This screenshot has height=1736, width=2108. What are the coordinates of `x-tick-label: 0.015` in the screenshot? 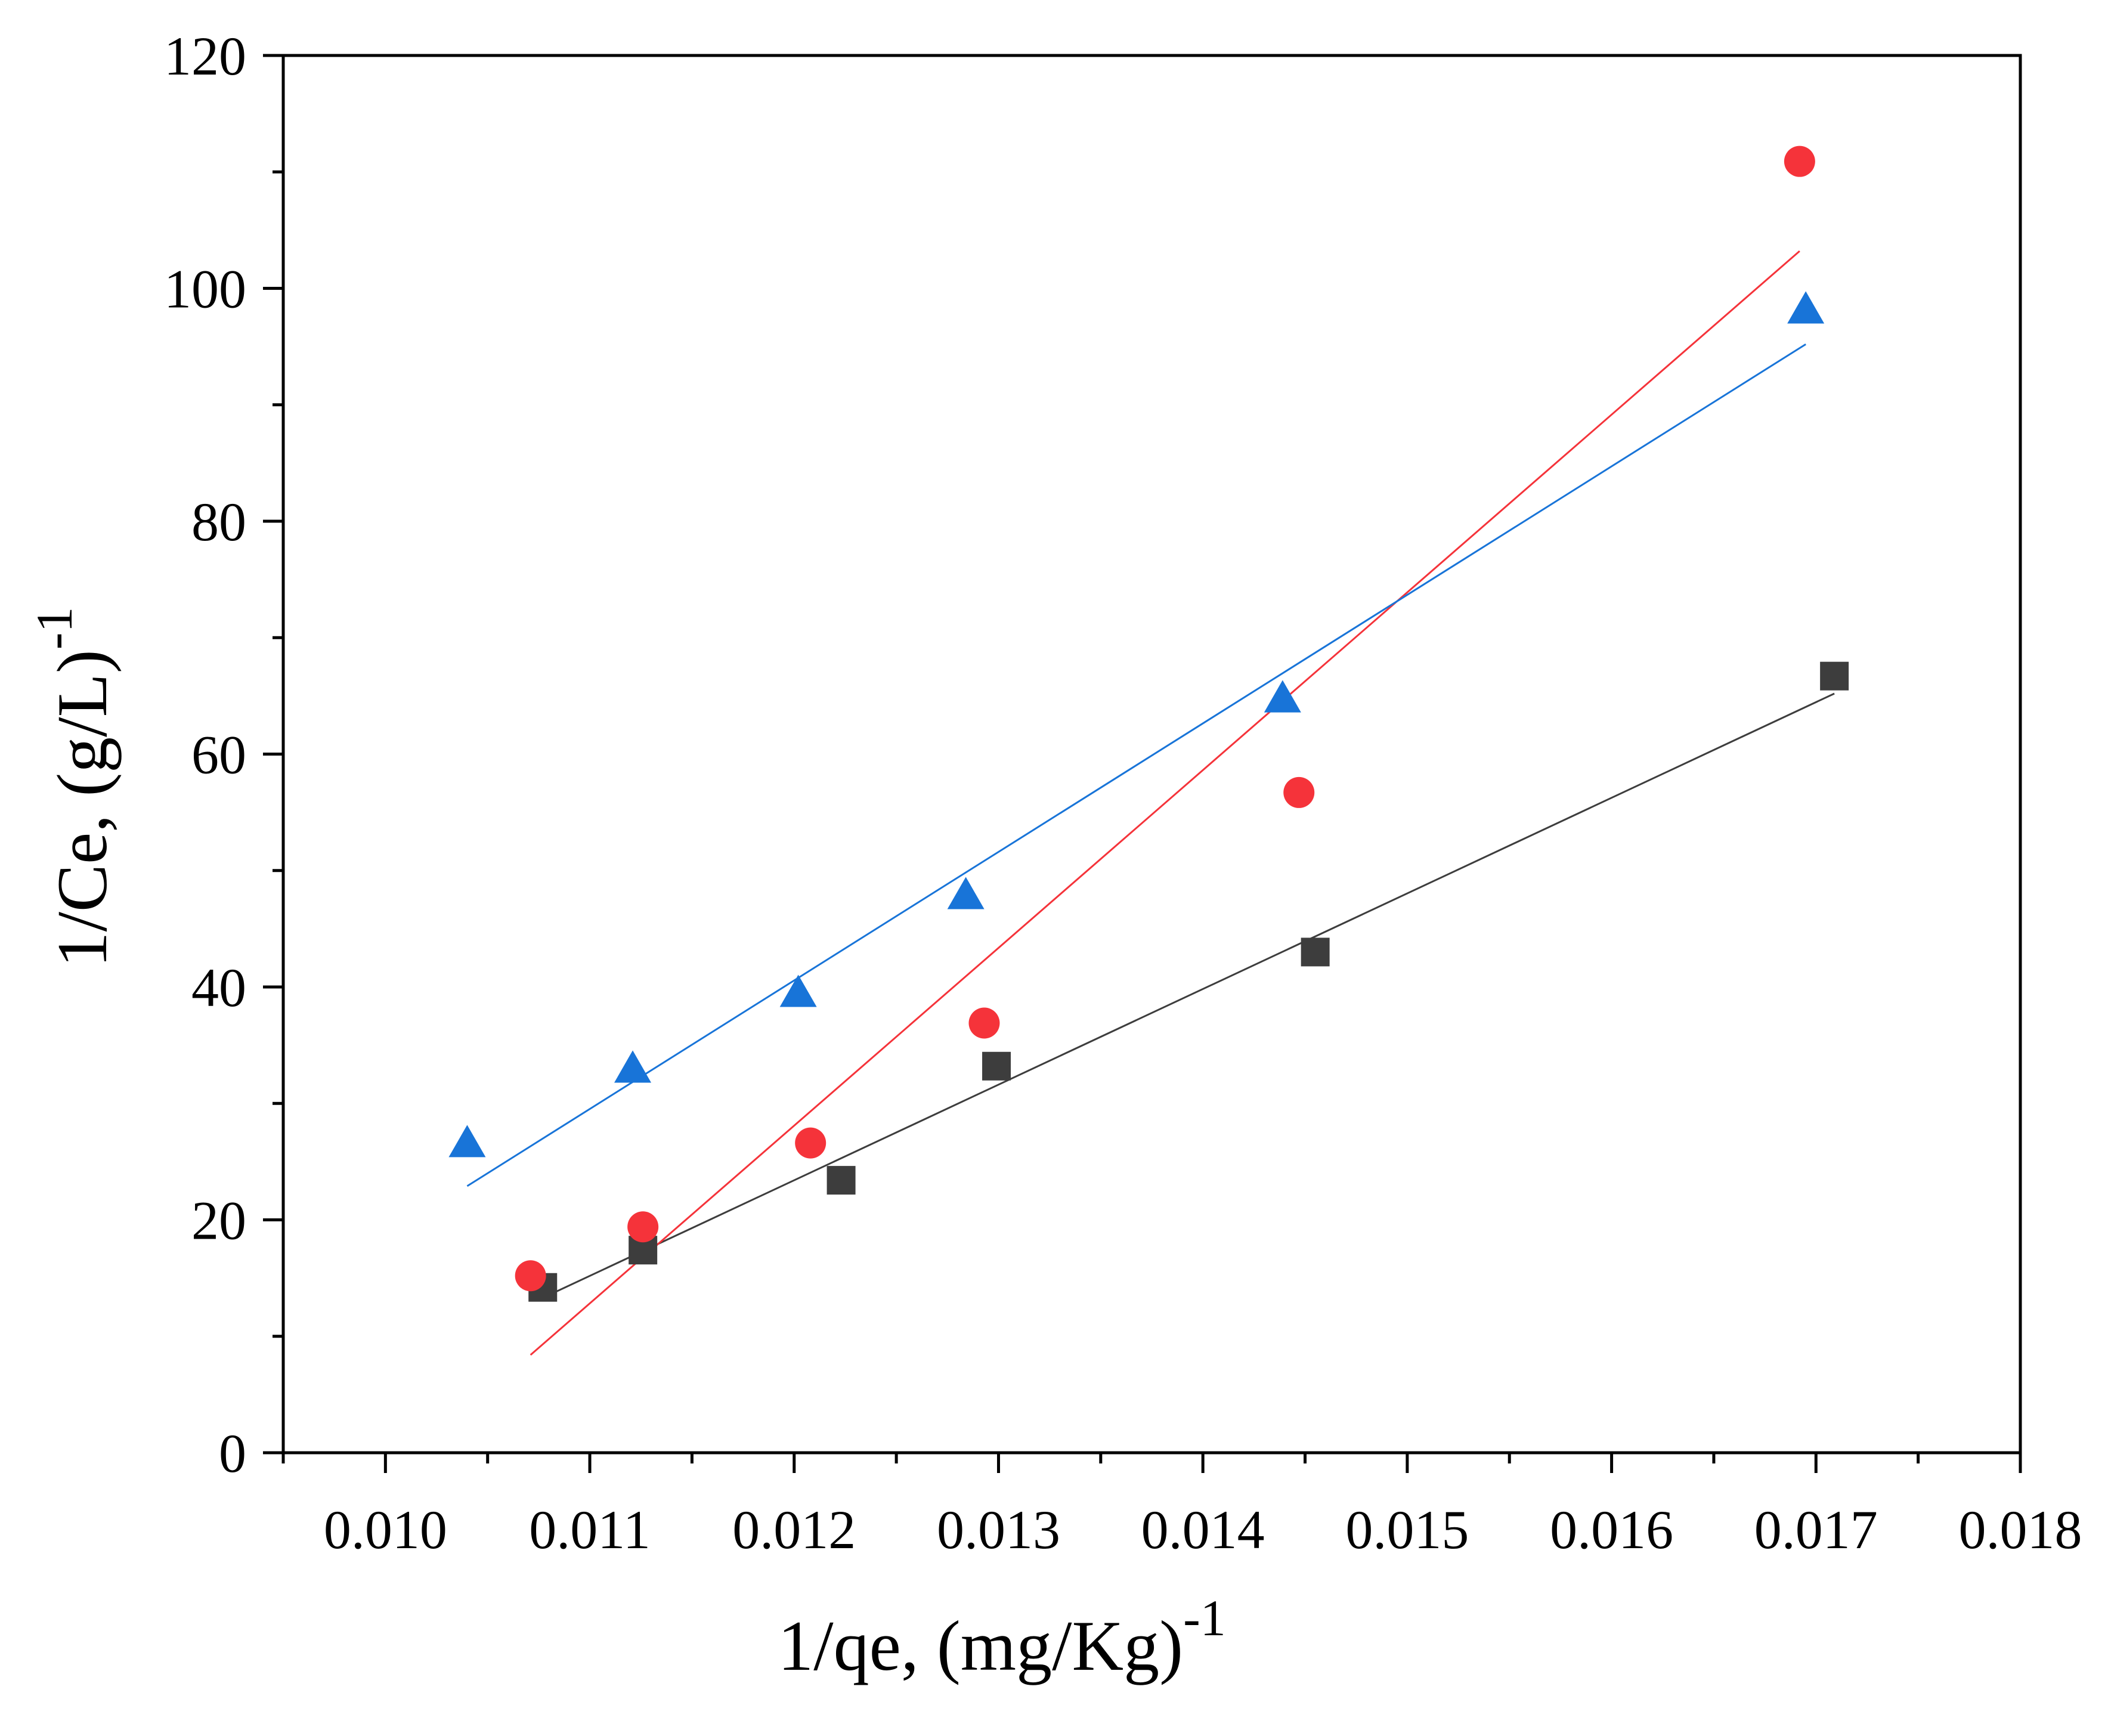 It's located at (1407, 1530).